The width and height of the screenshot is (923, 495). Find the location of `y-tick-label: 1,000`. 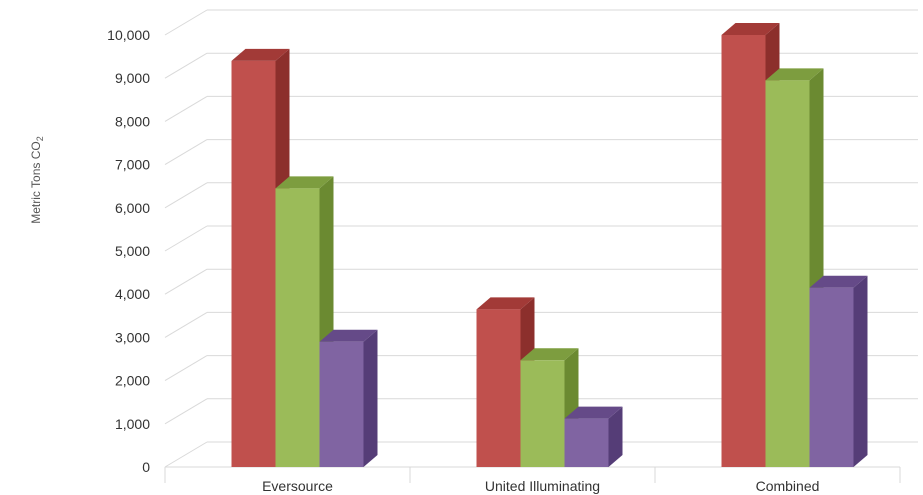

y-tick-label: 1,000 is located at coordinates (132, 424).